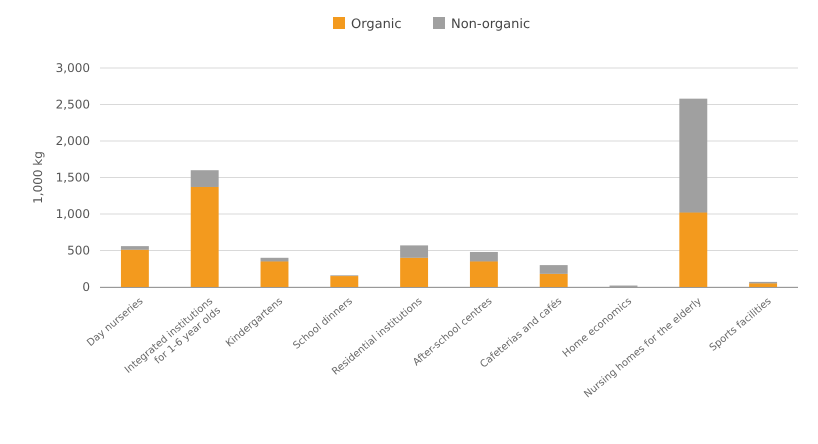  What do you see at coordinates (73, 177) in the screenshot?
I see `y-tick-label: 1,500` at bounding box center [73, 177].